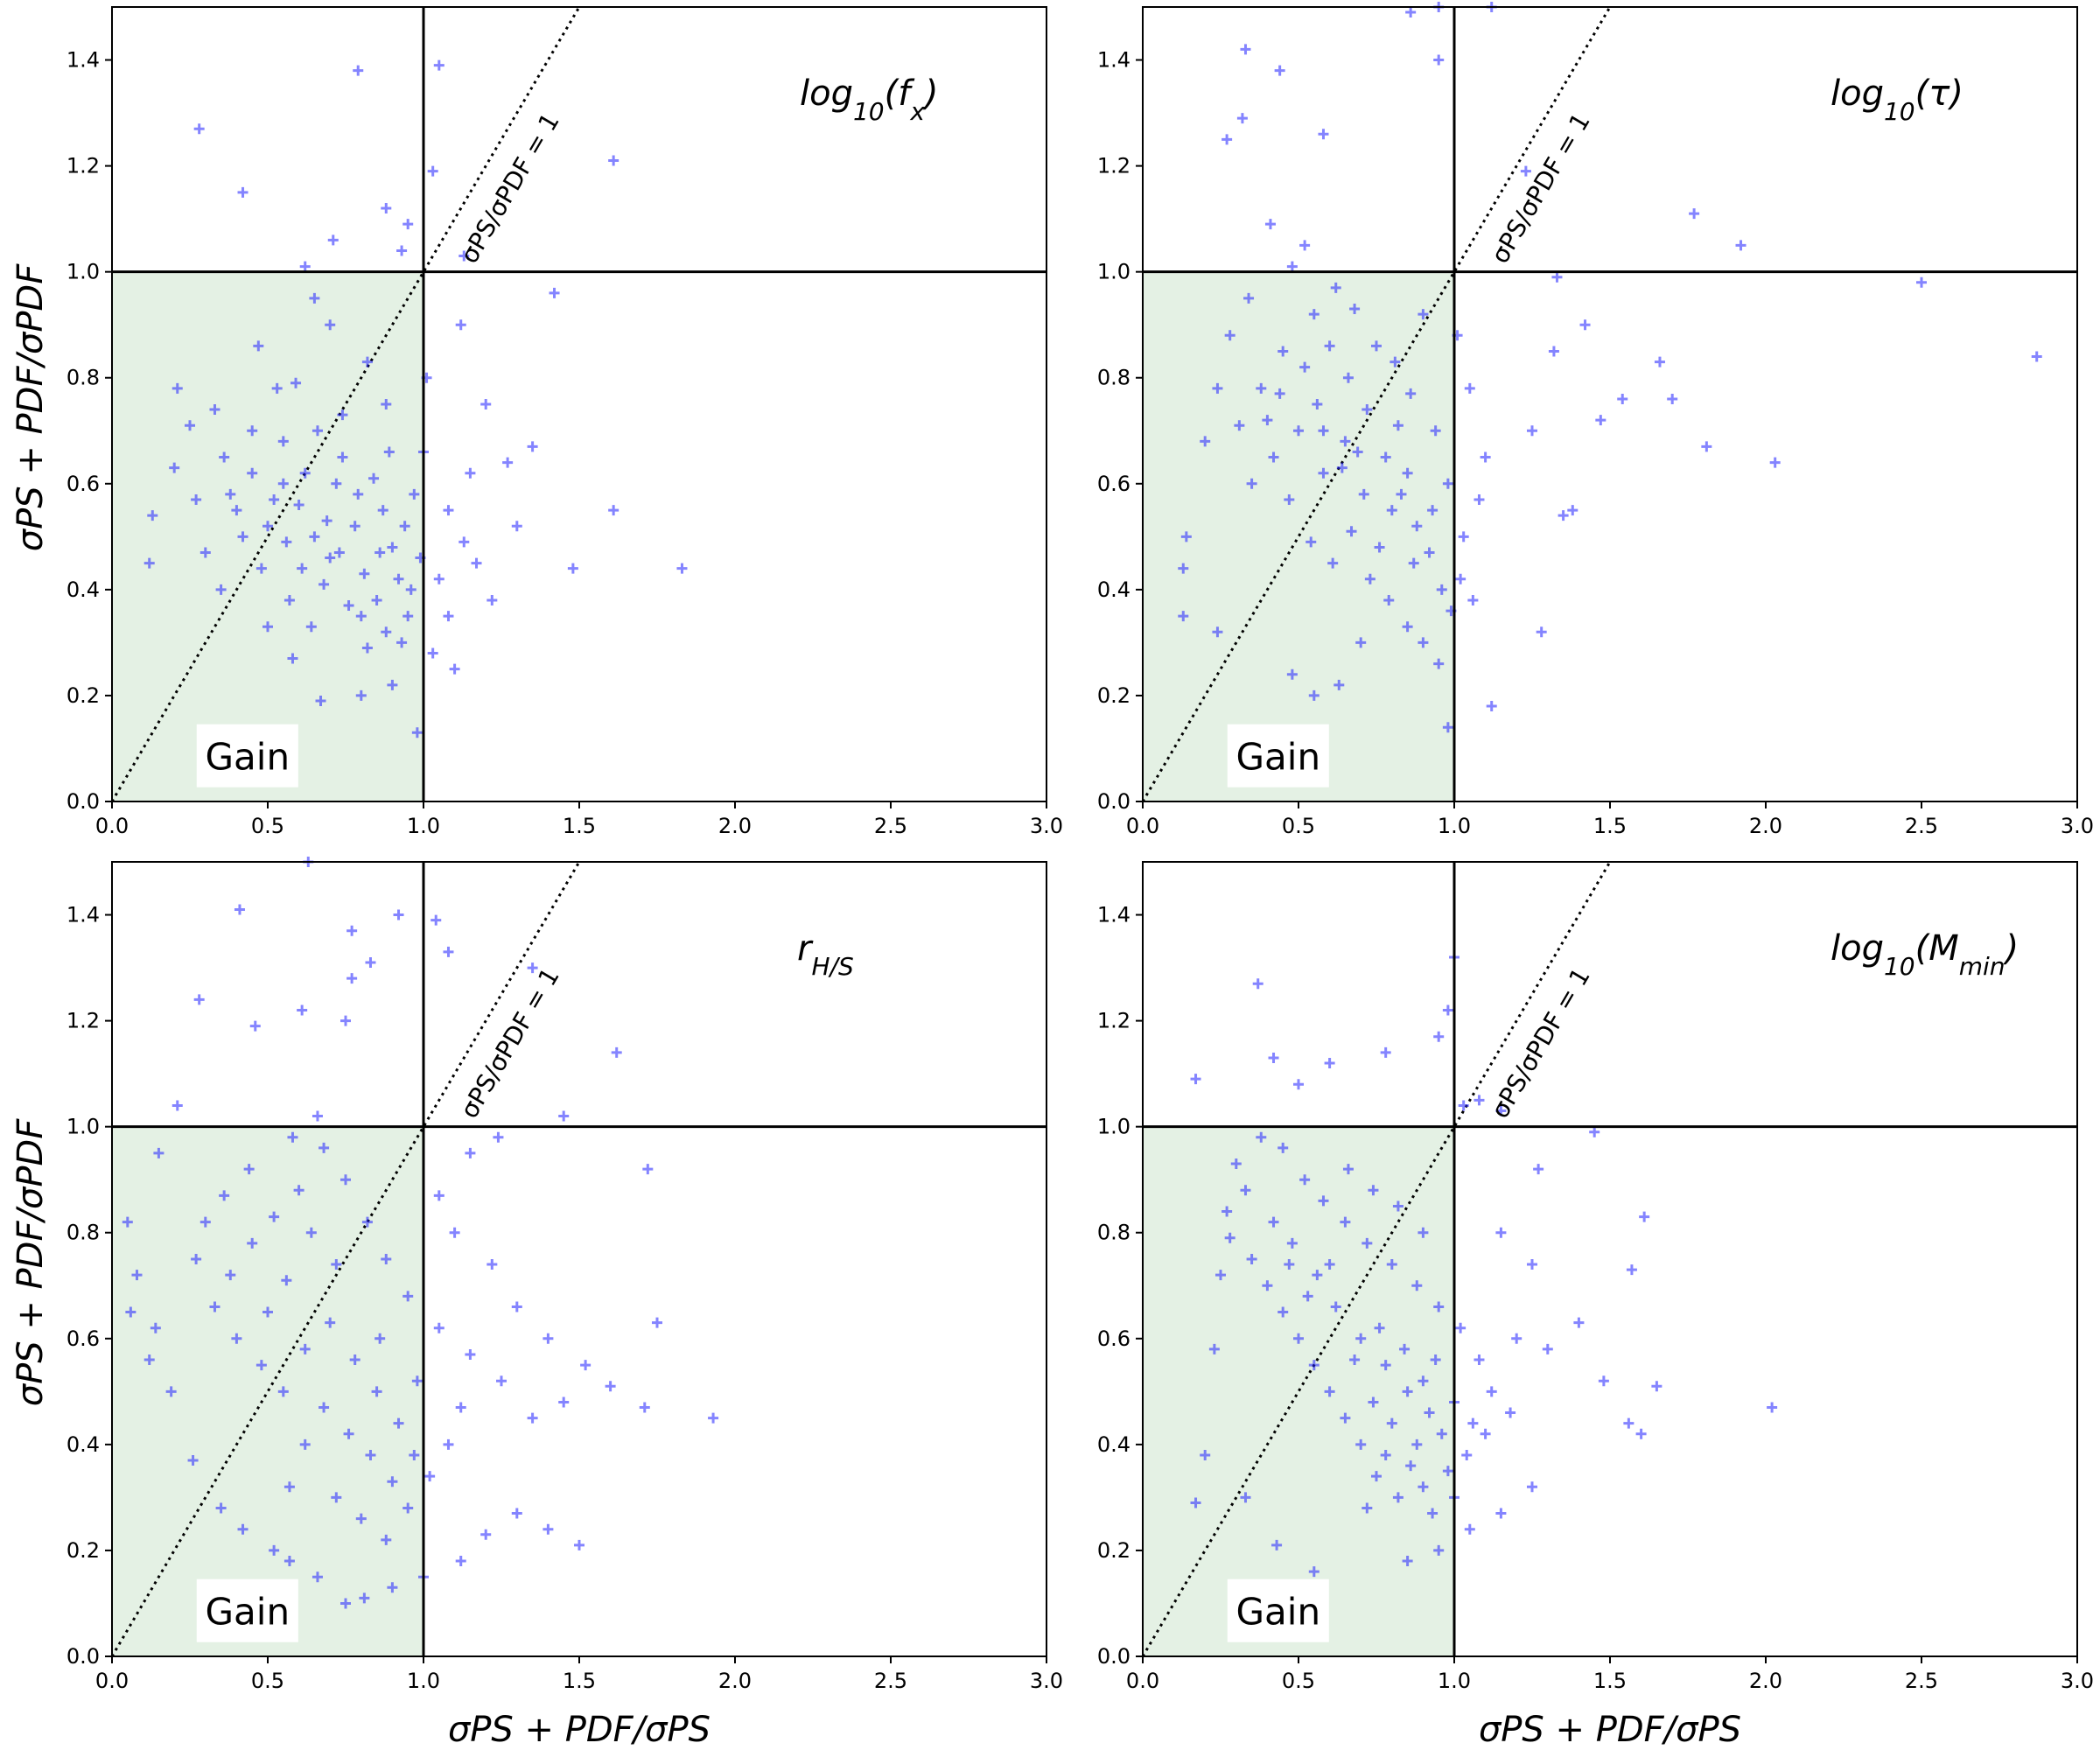  What do you see at coordinates (1046, 826) in the screenshot?
I see `x-tick-label: 3.0` at bounding box center [1046, 826].